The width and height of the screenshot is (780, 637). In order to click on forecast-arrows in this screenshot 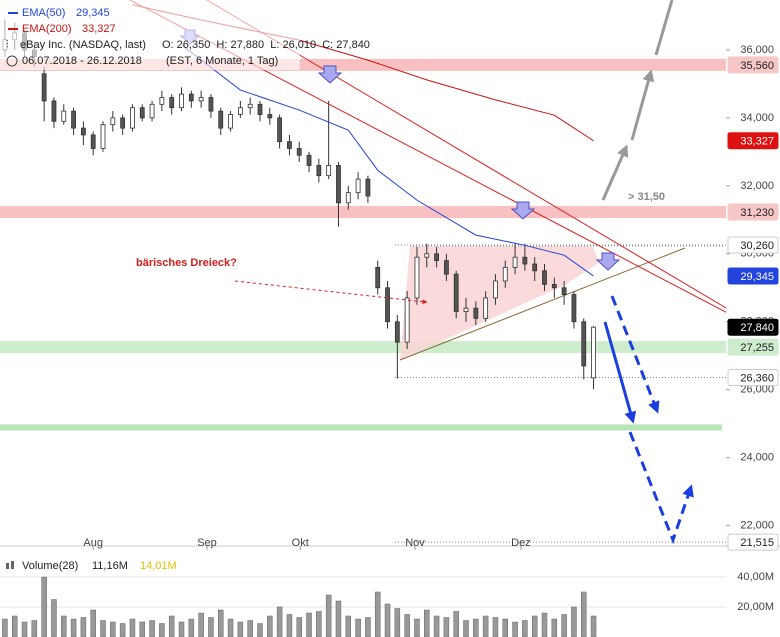, I will do `click(647, 272)`.